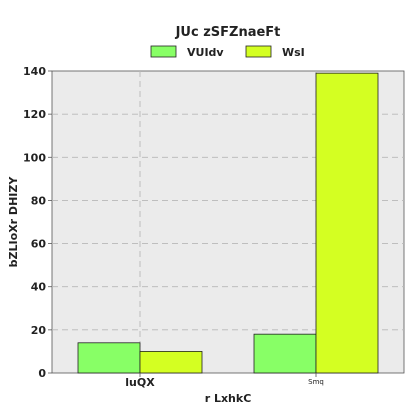 The width and height of the screenshot is (413, 413). I want to click on y-tick-label: 120, so click(34, 114).